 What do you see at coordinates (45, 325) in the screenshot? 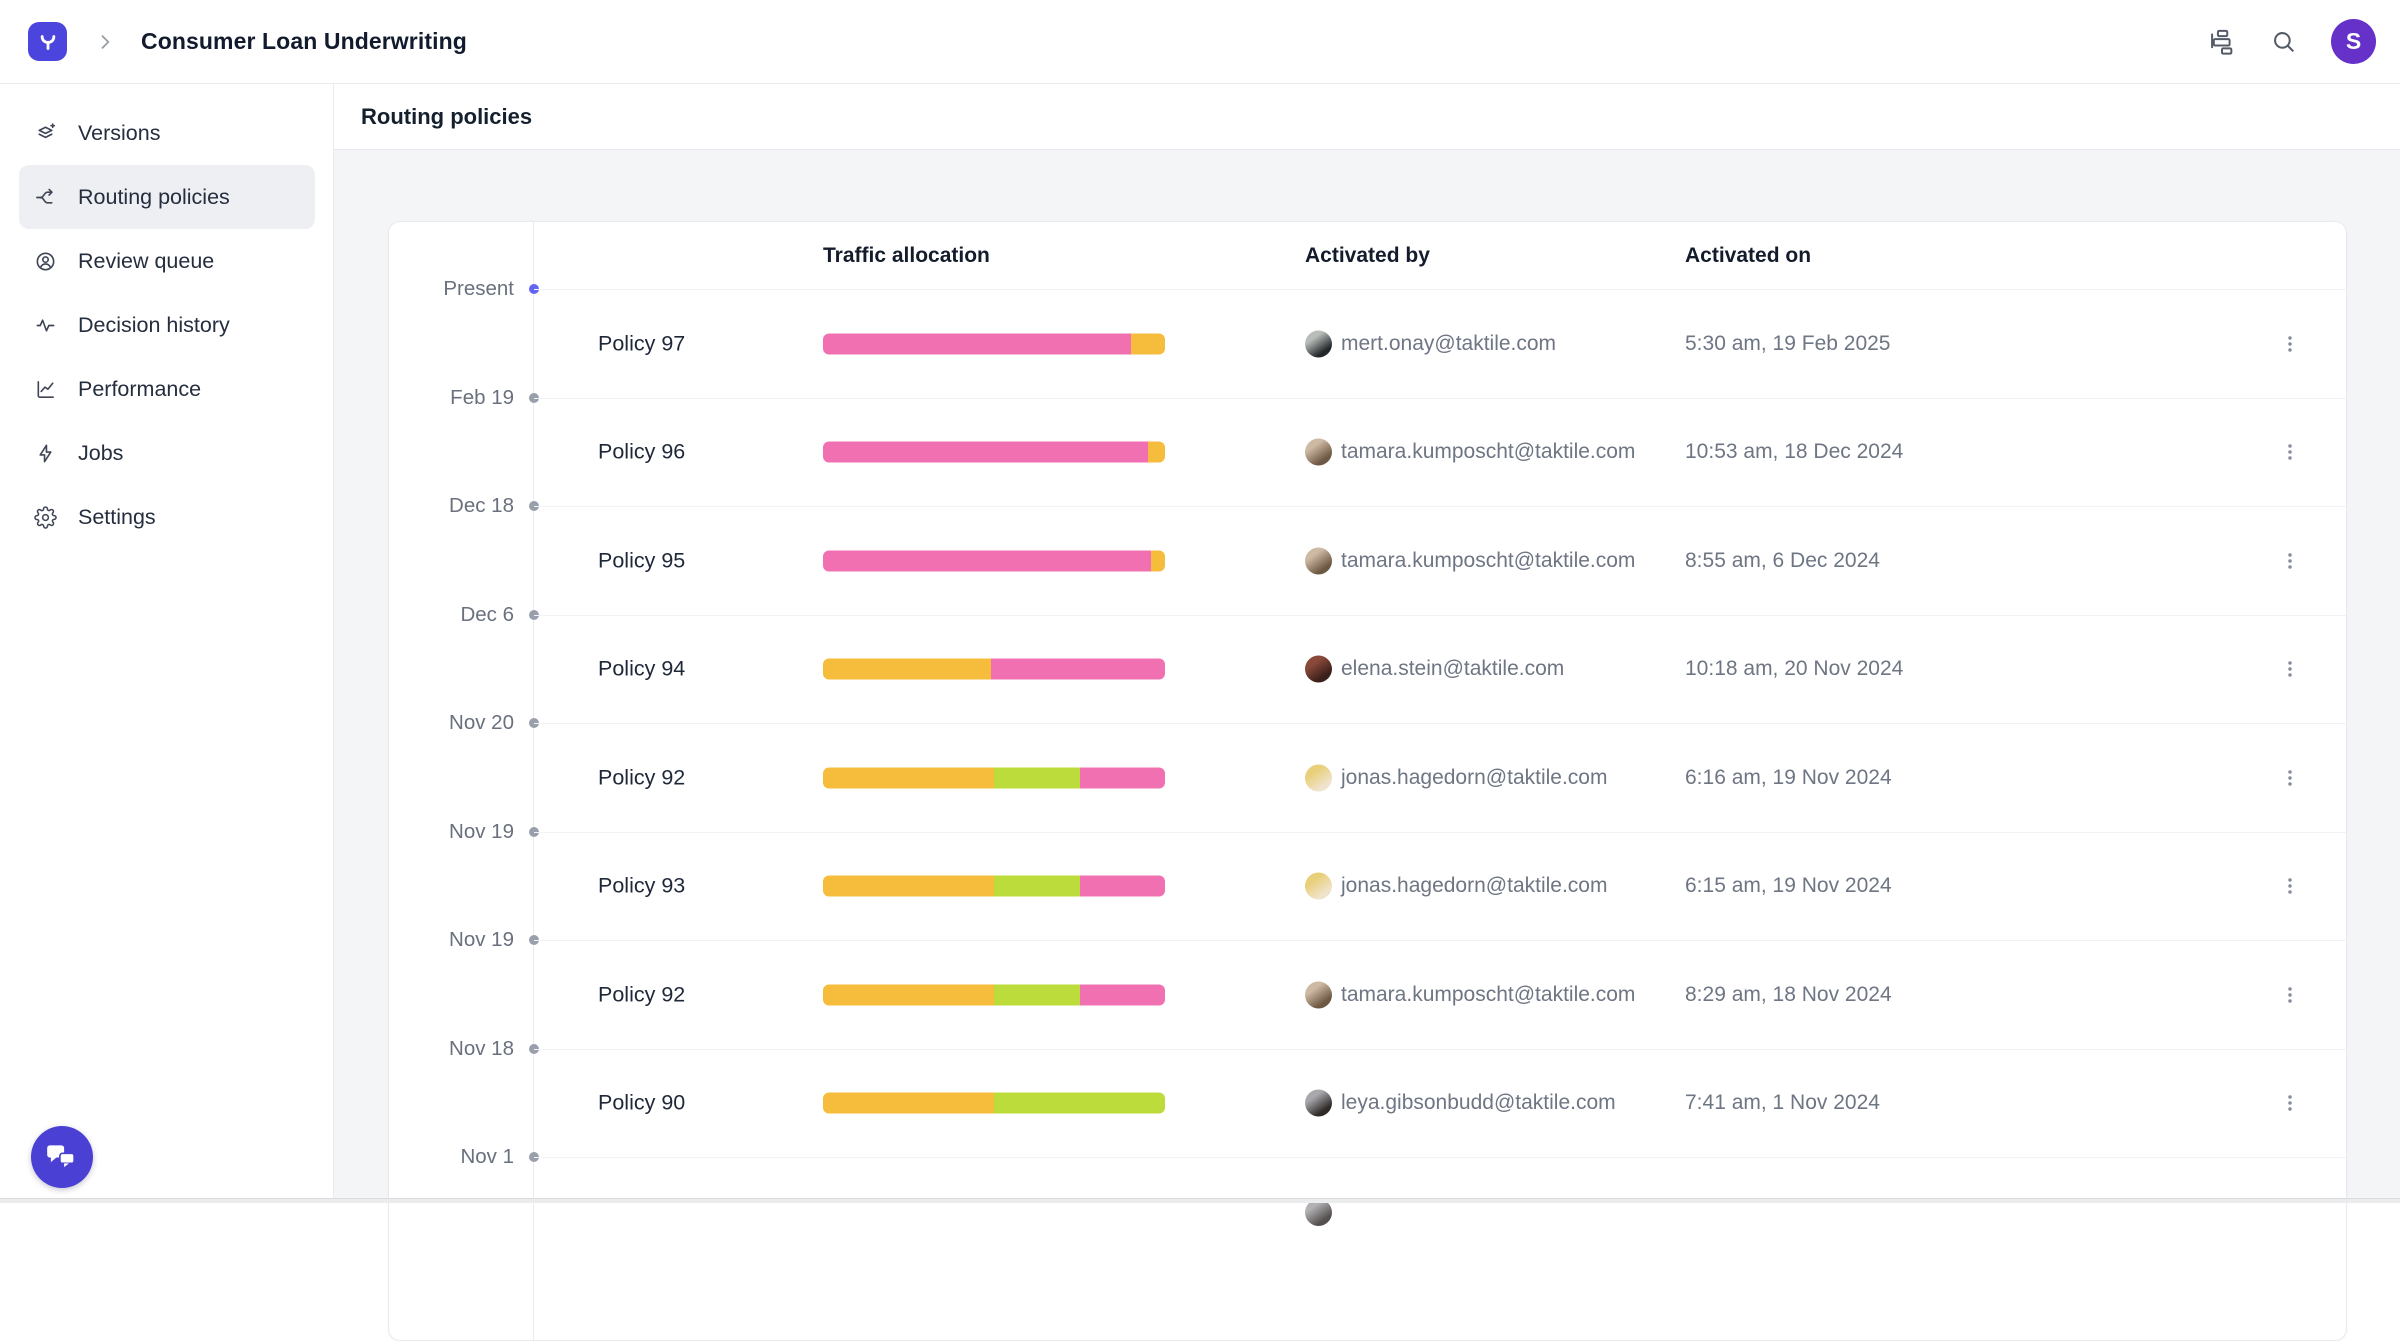
I see `decision-history-icon` at bounding box center [45, 325].